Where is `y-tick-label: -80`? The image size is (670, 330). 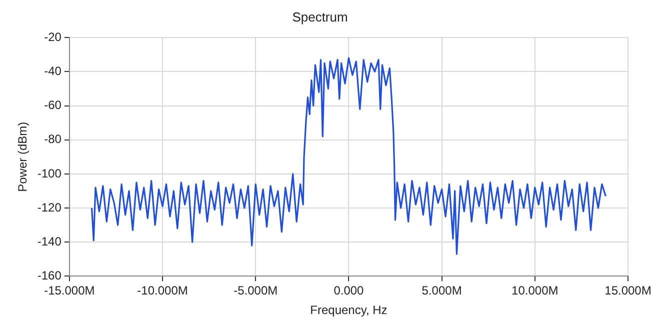
y-tick-label: -80 is located at coordinates (53, 139).